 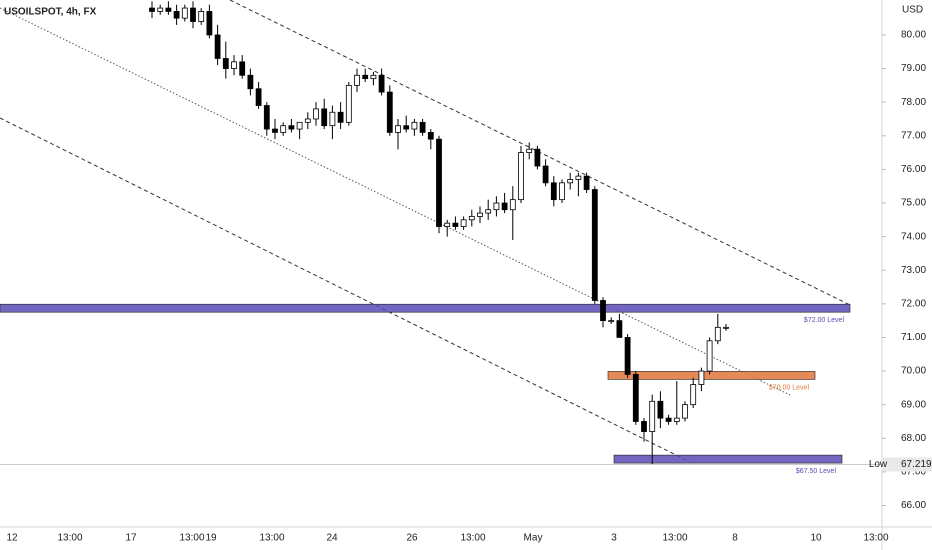 What do you see at coordinates (912, 10) in the screenshot?
I see `axis-unit: USD` at bounding box center [912, 10].